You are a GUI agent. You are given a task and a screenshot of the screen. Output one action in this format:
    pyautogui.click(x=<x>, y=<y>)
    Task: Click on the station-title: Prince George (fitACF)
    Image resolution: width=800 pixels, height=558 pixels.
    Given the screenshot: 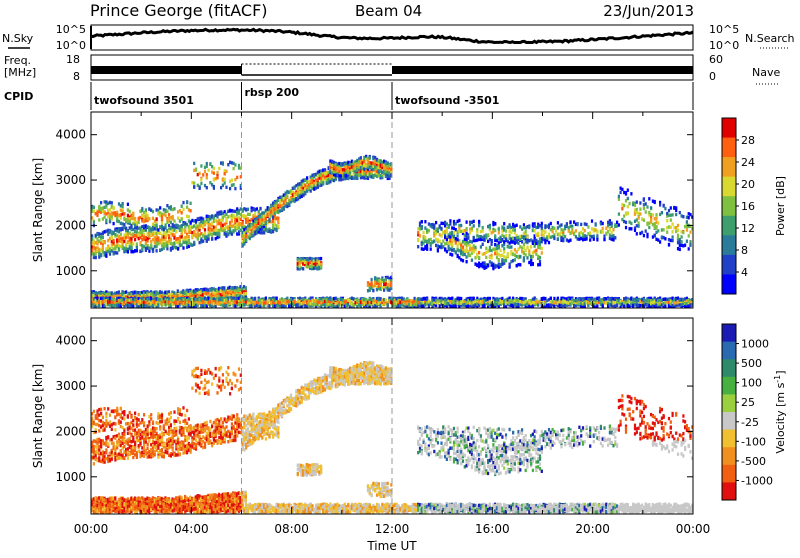 What is the action you would take?
    pyautogui.click(x=179, y=10)
    